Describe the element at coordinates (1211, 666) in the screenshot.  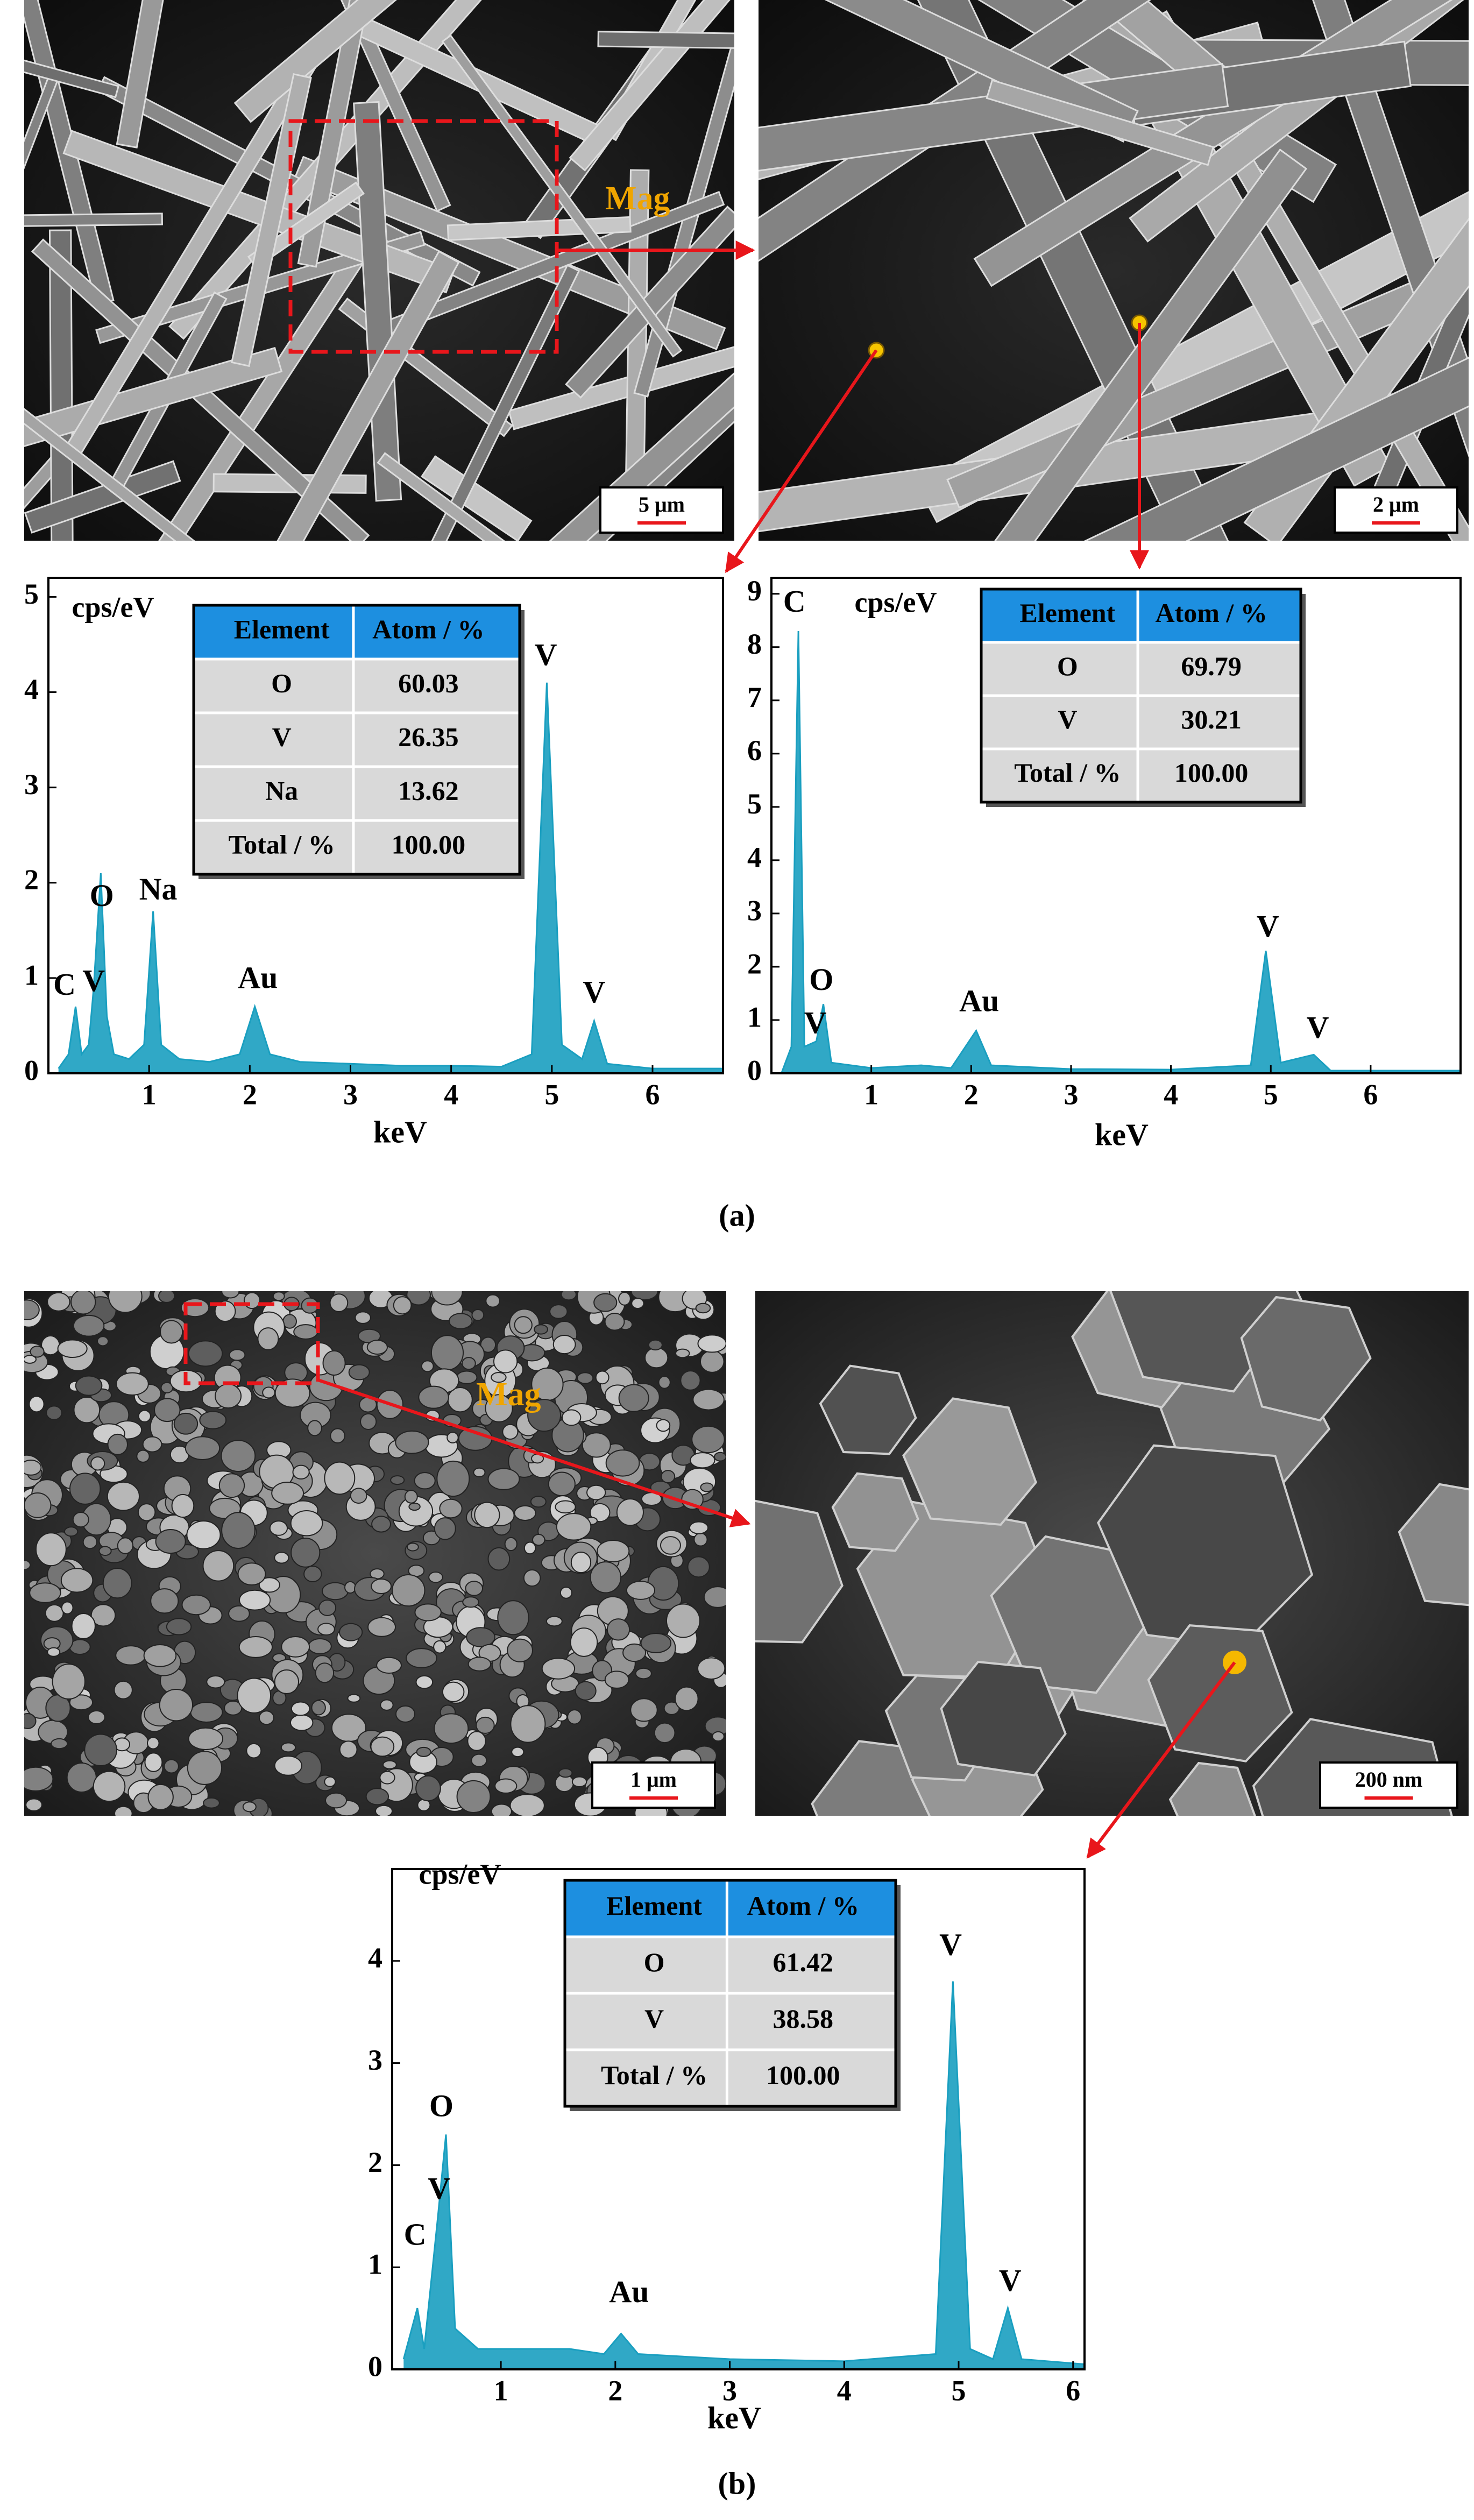
I see `table-cell: 69.79` at that location.